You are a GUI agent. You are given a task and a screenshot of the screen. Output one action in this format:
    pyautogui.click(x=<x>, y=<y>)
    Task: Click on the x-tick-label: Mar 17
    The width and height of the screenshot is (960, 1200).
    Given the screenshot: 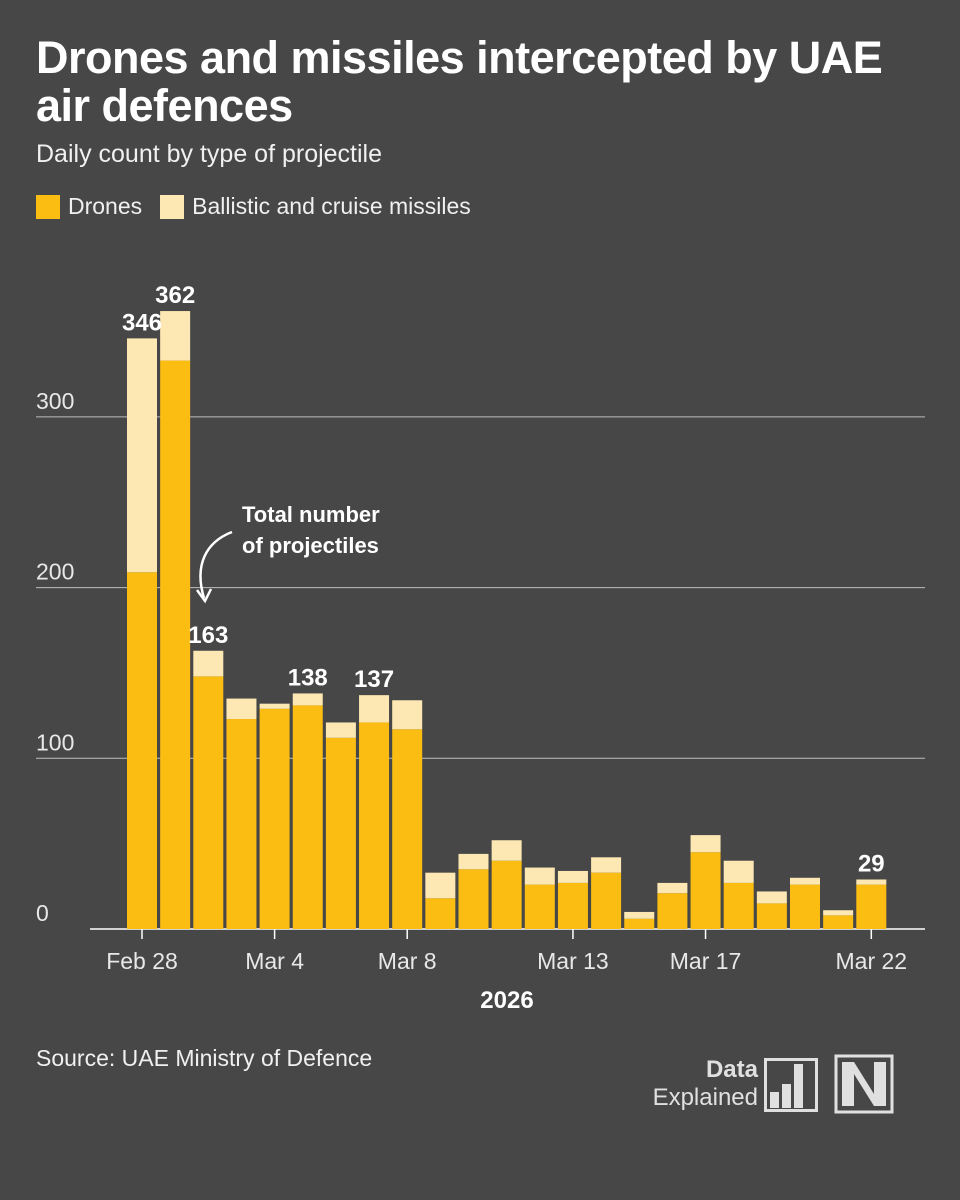 What is the action you would take?
    pyautogui.click(x=706, y=961)
    